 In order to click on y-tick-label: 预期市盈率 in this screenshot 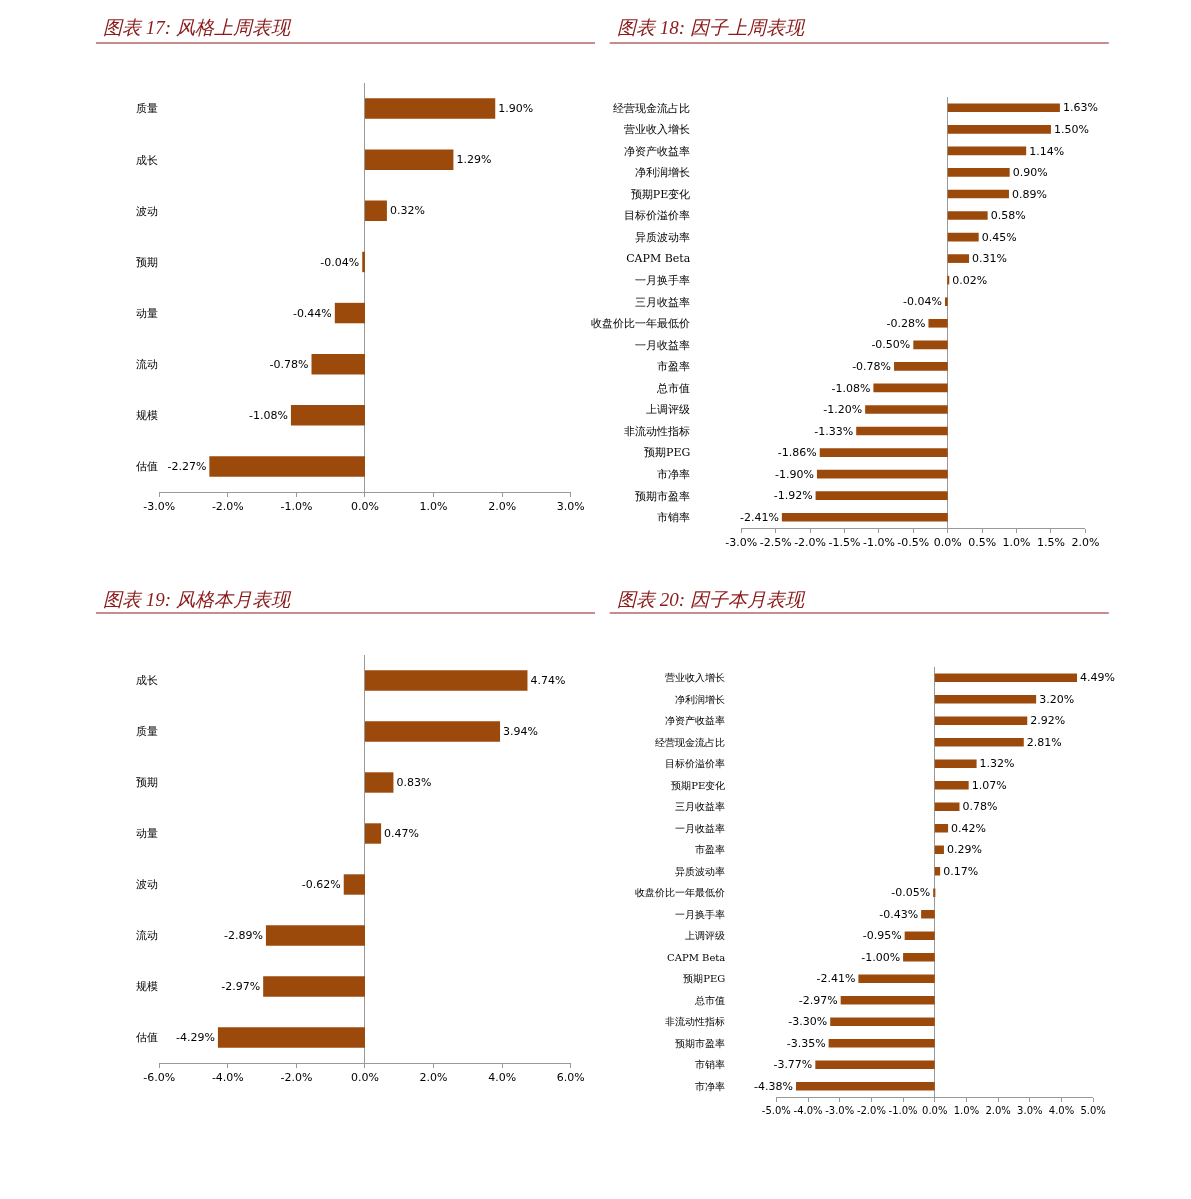, I will do `click(700, 1043)`.